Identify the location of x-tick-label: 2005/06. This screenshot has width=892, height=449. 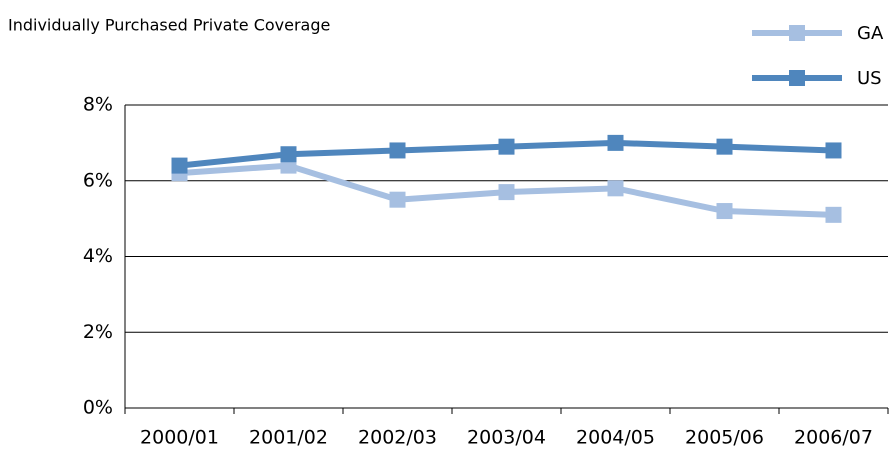
(724, 438).